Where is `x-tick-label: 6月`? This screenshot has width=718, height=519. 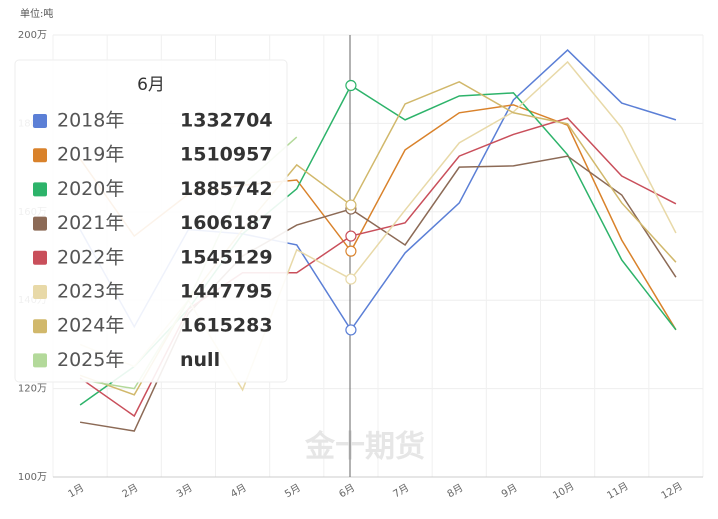 x-tick-label: 6月 is located at coordinates (347, 491).